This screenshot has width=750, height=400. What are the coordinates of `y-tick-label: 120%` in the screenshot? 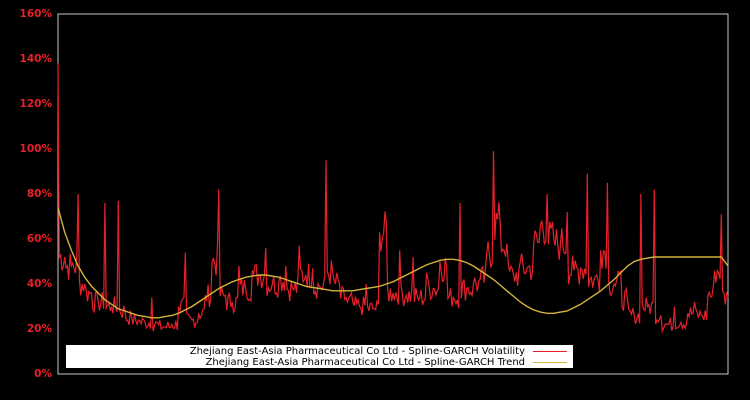 It's located at (35, 104).